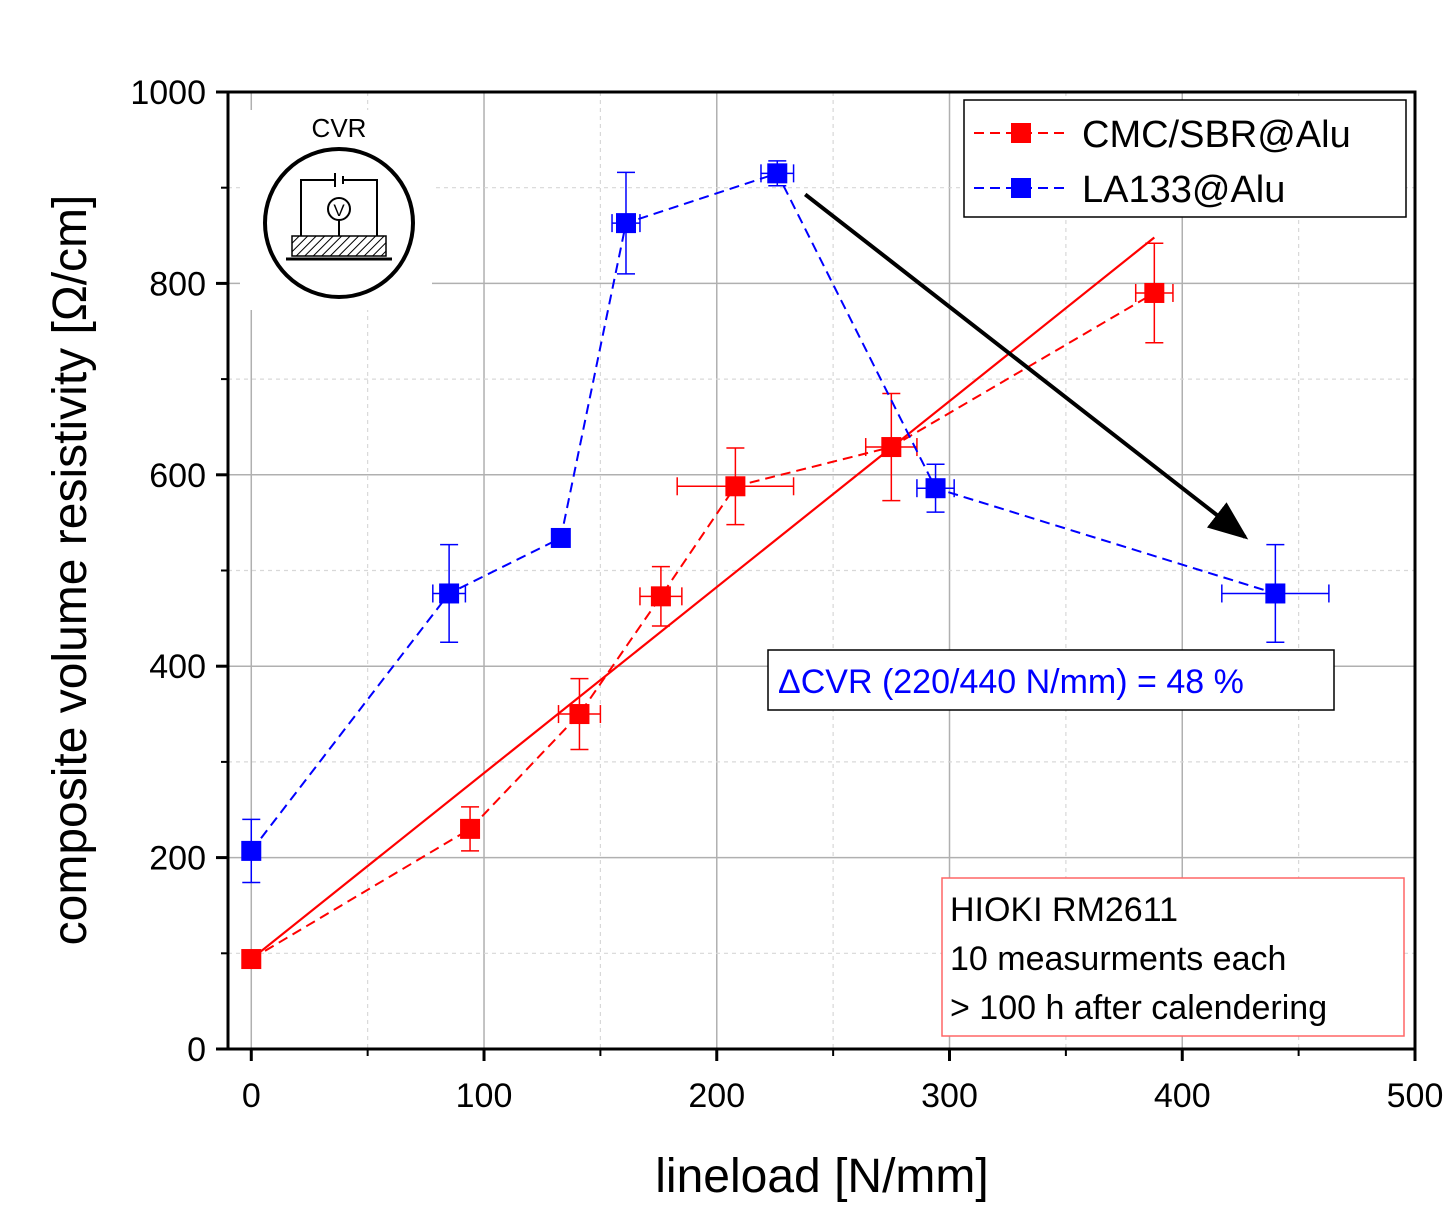  What do you see at coordinates (1415, 1096) in the screenshot?
I see `x-tick-label: 500` at bounding box center [1415, 1096].